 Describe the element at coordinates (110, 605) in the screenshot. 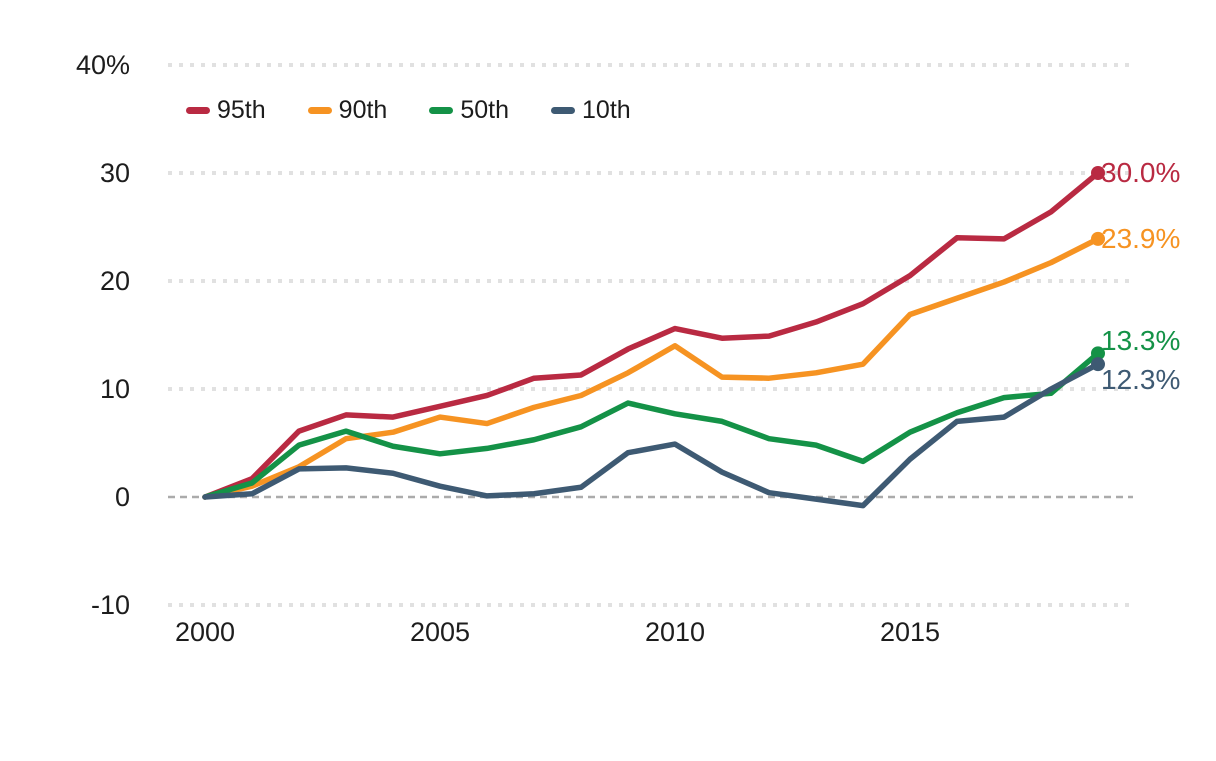

I see `y-tick-label: -10` at that location.